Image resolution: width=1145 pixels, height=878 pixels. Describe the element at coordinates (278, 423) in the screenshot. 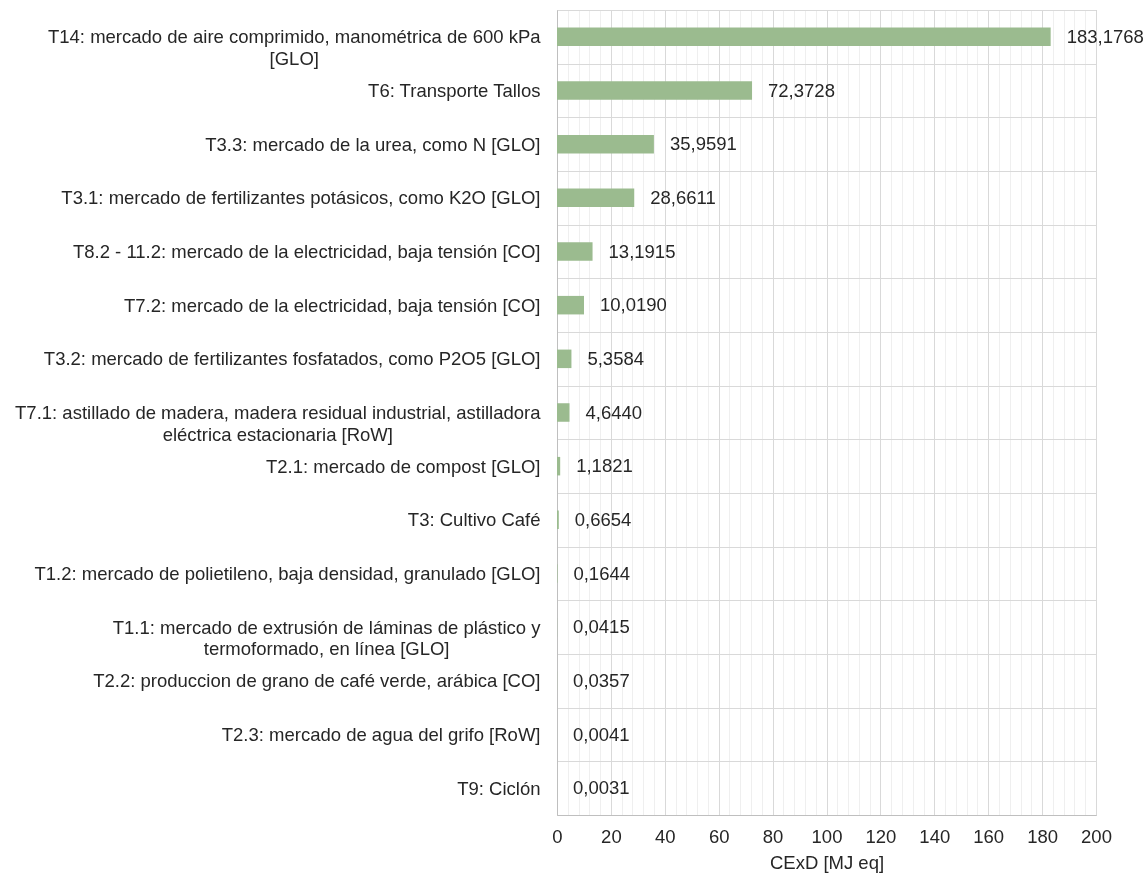

I see `y-tick-label: T7.1: astillado de madera, madera residual industrial, astilladora eléctrica estacionaria [RoW]` at that location.